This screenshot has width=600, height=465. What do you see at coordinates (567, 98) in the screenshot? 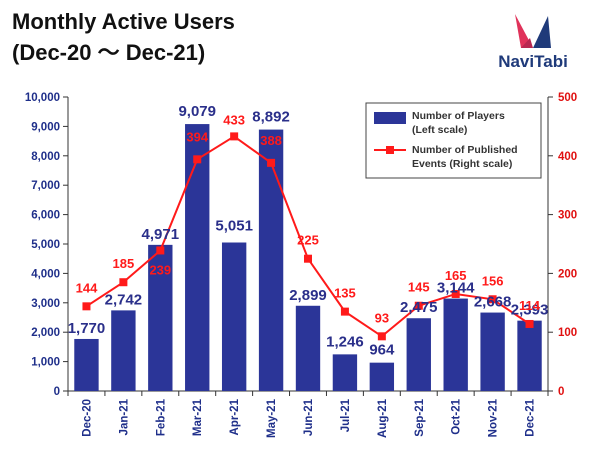
I see `right-tick-label: 500` at bounding box center [567, 98].